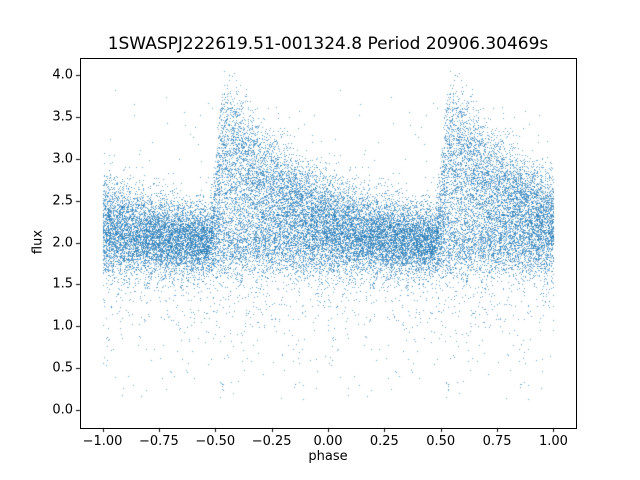 The height and width of the screenshot is (480, 640). What do you see at coordinates (497, 441) in the screenshot?
I see `x-tick-label: 0.75` at bounding box center [497, 441].